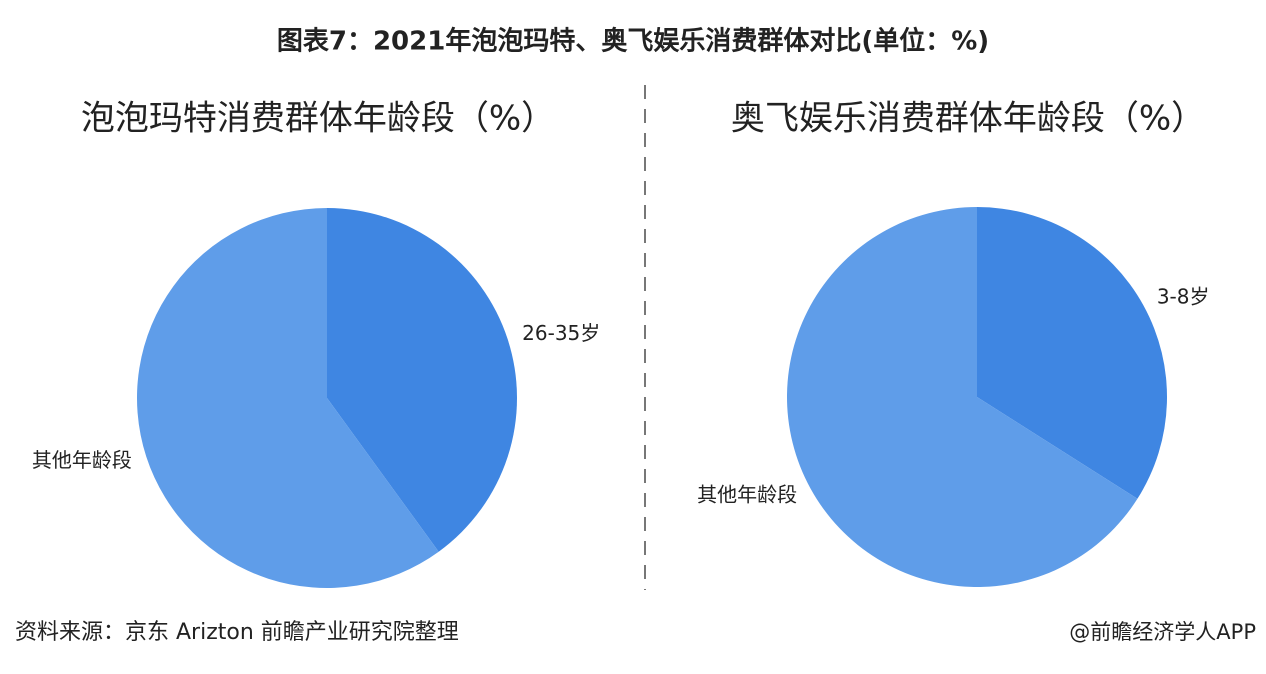 Image resolution: width=1266 pixels, height=674 pixels. What do you see at coordinates (561, 333) in the screenshot?
I see `slice-label: 26-35岁` at bounding box center [561, 333].